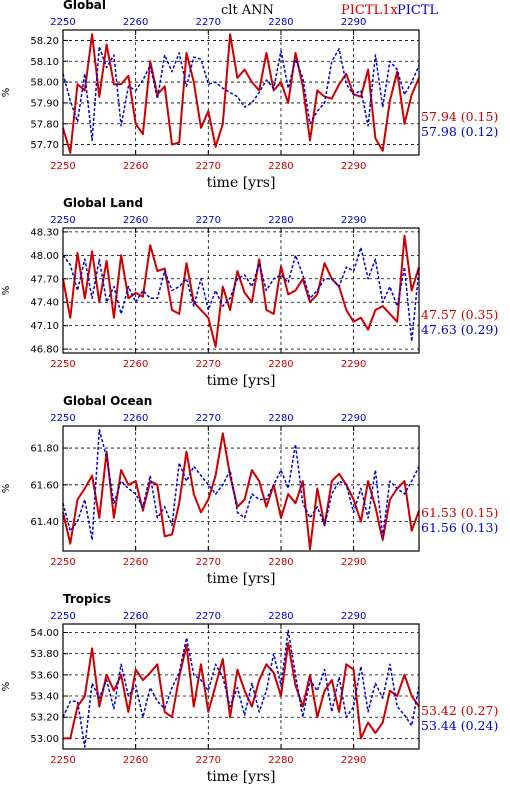  What do you see at coordinates (44, 697) in the screenshot?
I see `y-tick-label: 53.40` at bounding box center [44, 697].